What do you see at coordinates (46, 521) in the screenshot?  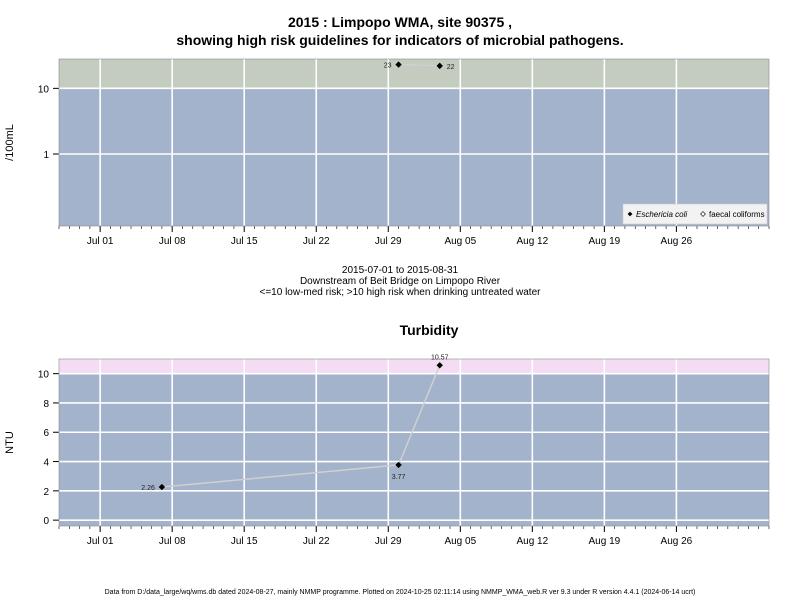 I see `y-tick-label: 0` at bounding box center [46, 521].